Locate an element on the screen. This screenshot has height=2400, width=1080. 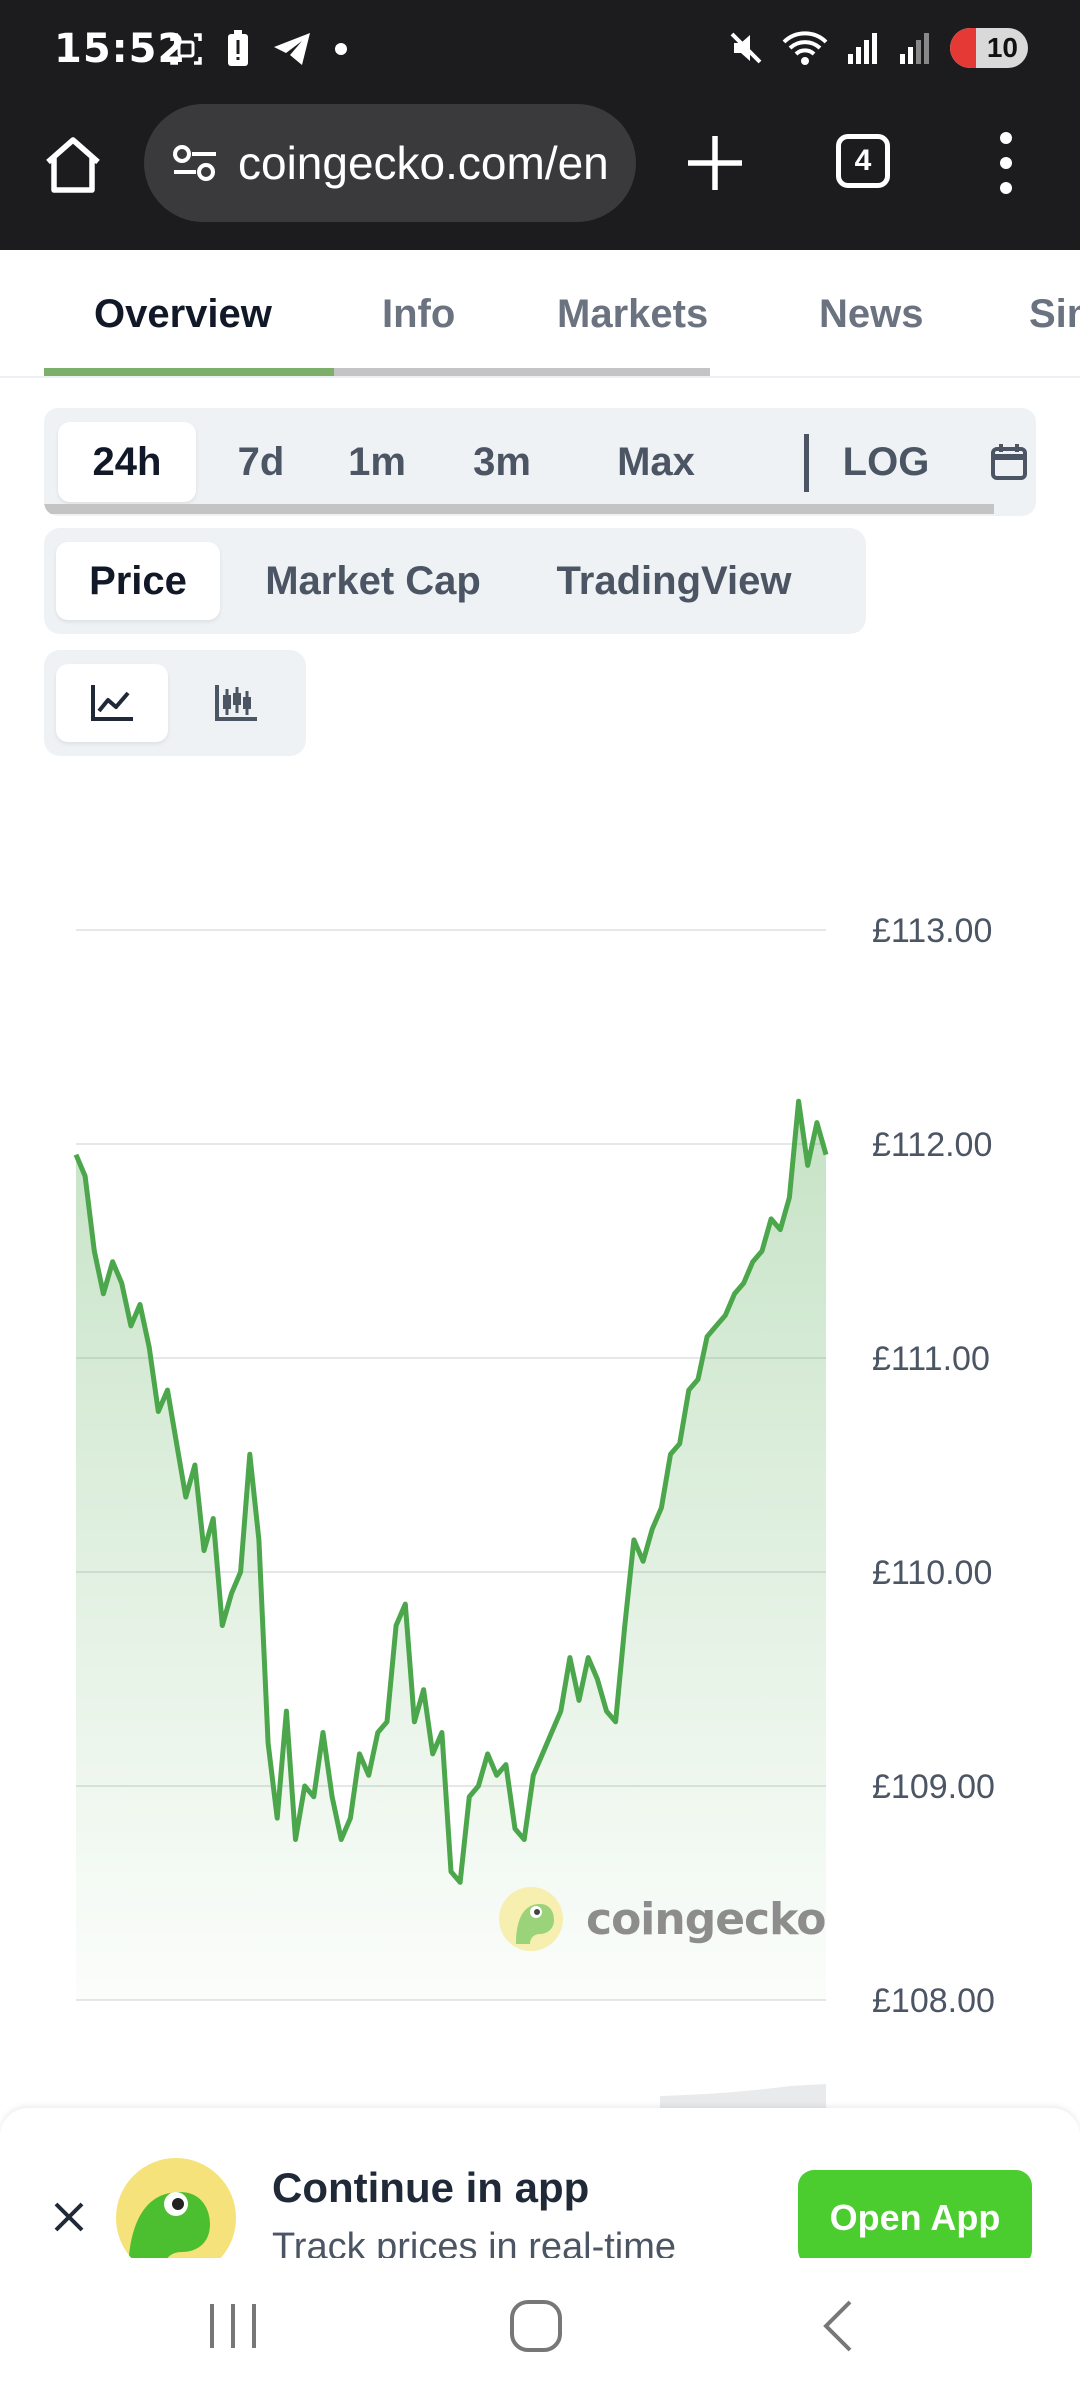
browser-toolbar: coingecko.com/en 4 is located at coordinates (540, 175).